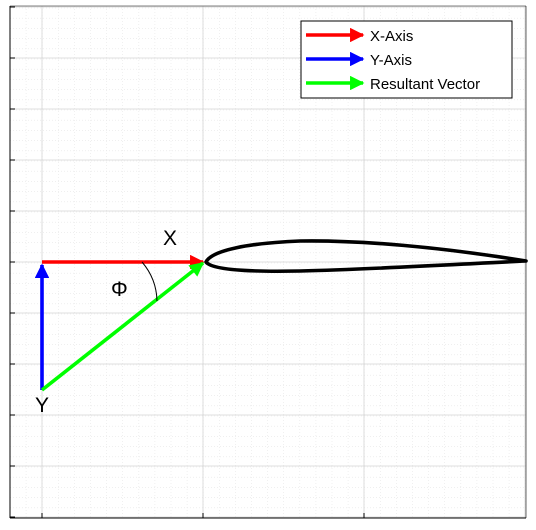 This screenshot has height=530, width=536. What do you see at coordinates (119, 289) in the screenshot?
I see `angle-label: Φ` at bounding box center [119, 289].